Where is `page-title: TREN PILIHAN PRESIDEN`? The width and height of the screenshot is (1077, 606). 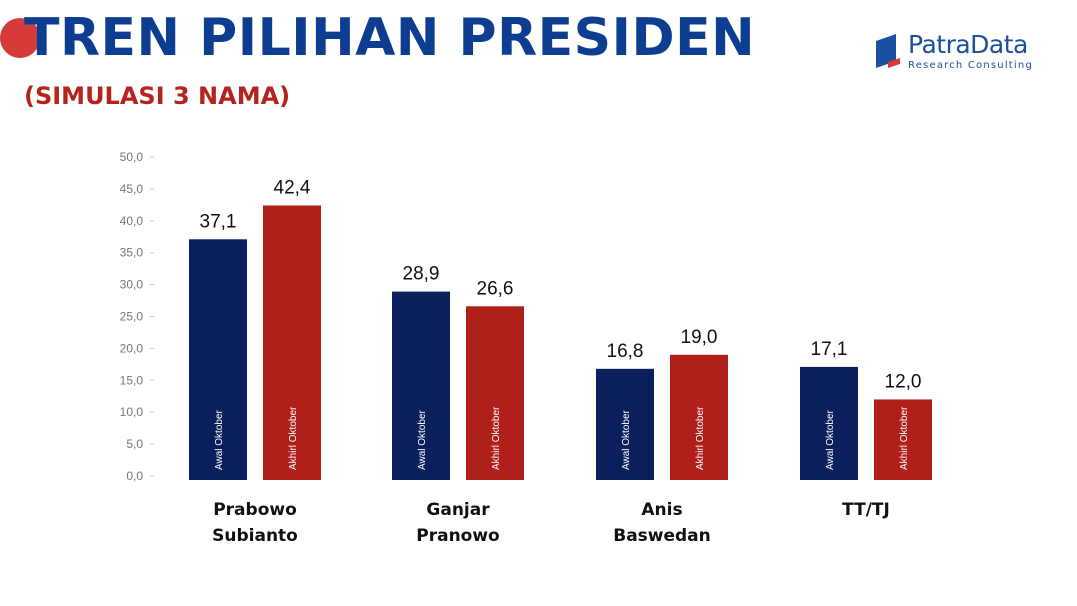
page-title: TREN PILIHAN PRESIDEN is located at coordinates (390, 38).